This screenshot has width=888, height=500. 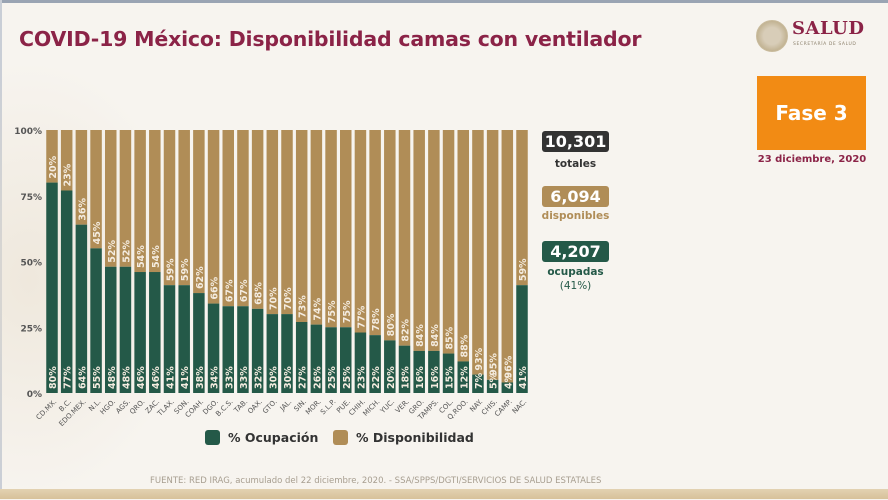 What do you see at coordinates (200, 277) in the screenshot?
I see `data-label-disponibilidad: 62%` at bounding box center [200, 277].